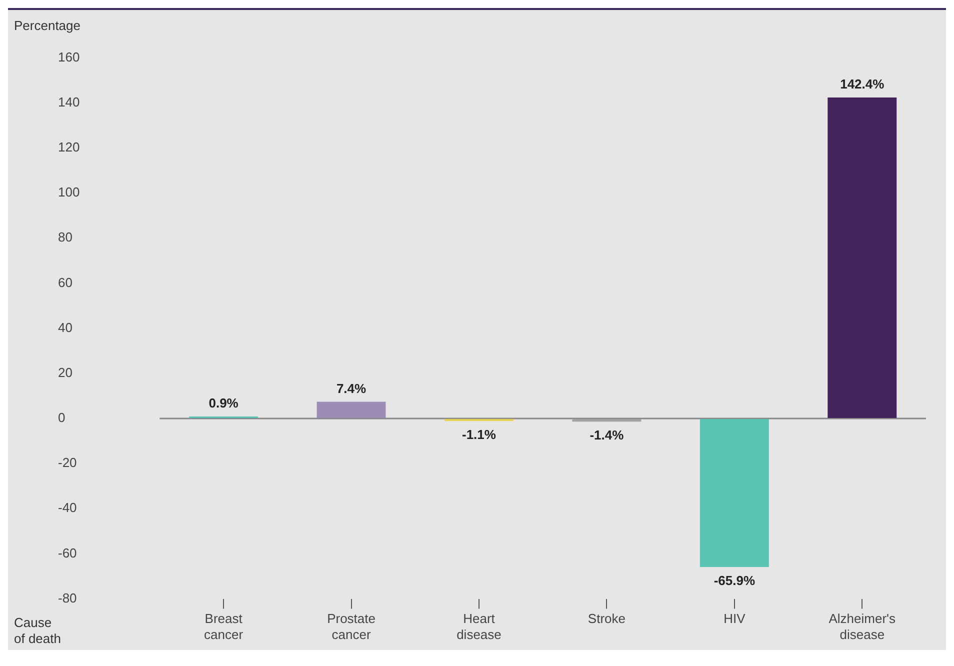 This screenshot has height=666, width=954. Describe the element at coordinates (351, 626) in the screenshot. I see `x-tick-label: Prostate cancer` at that location.